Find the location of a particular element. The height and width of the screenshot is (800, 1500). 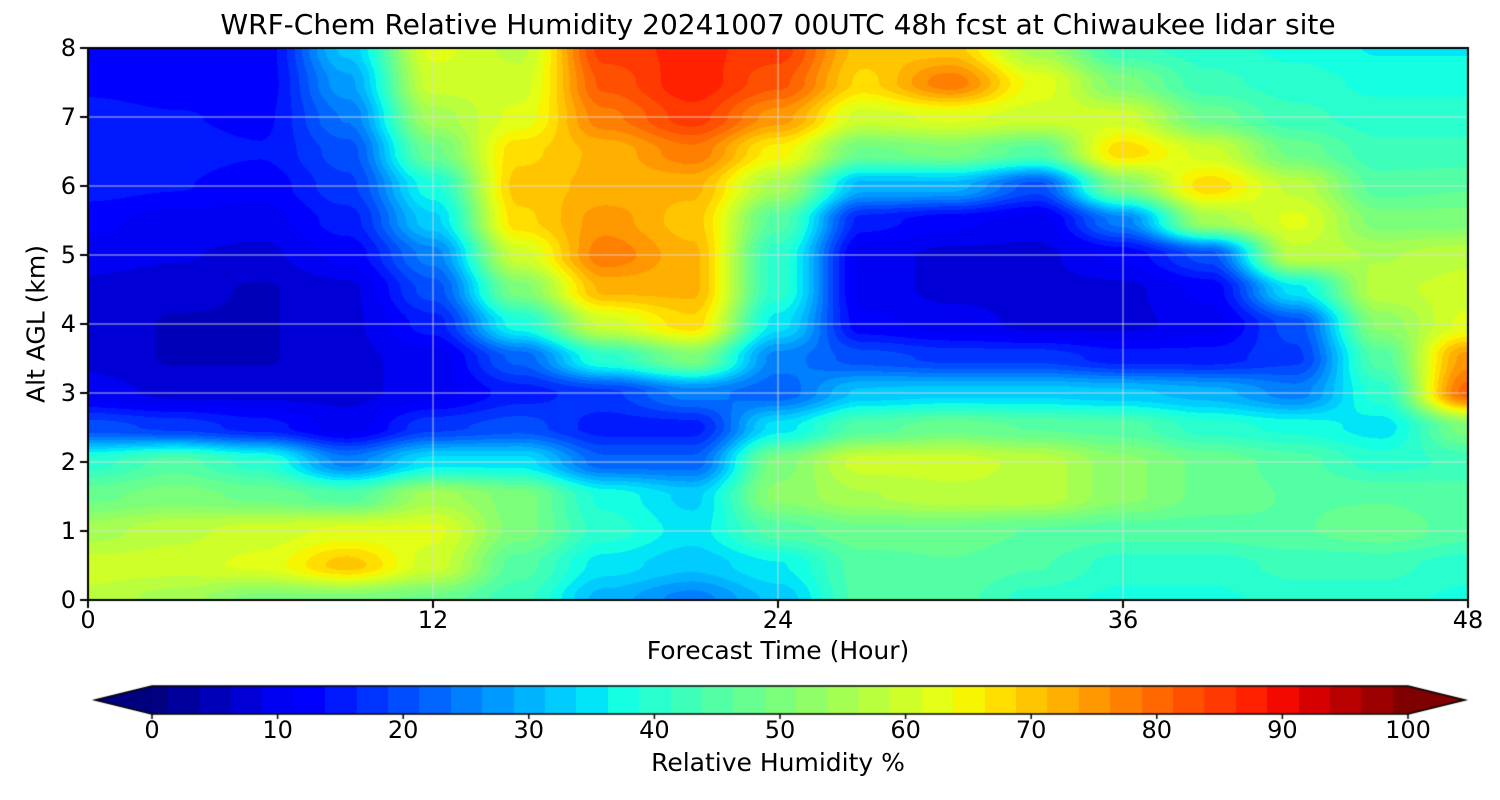

x-axis-label: Forecast Time (Hour) is located at coordinates (778, 650).